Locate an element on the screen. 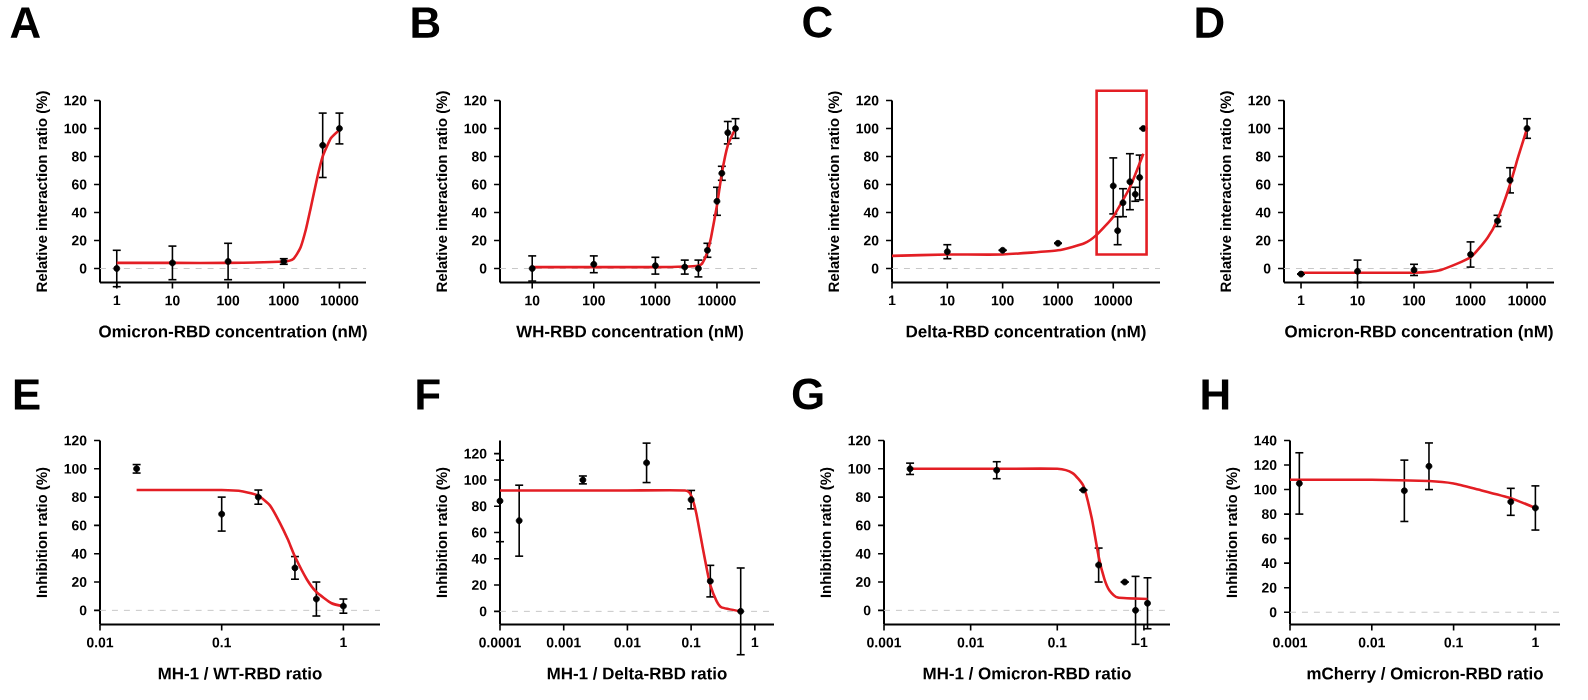 The height and width of the screenshot is (700, 1588). chart-title: D is located at coordinates (1210, 22).